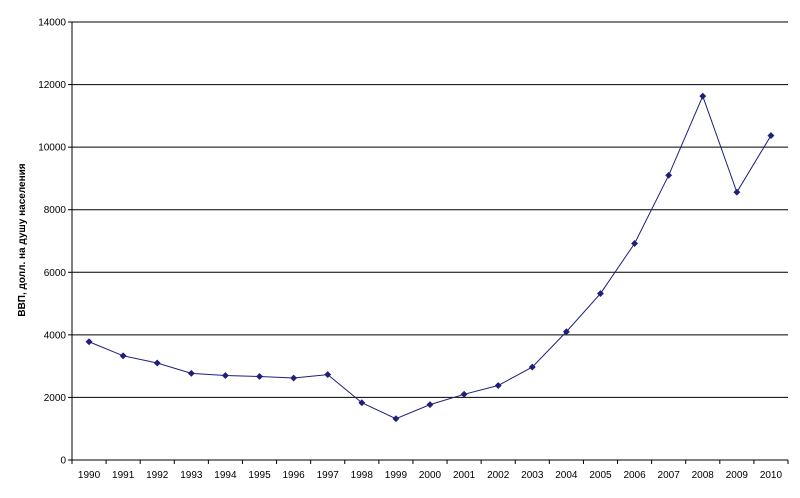 The height and width of the screenshot is (498, 800). I want to click on data-point-2004, so click(566, 332).